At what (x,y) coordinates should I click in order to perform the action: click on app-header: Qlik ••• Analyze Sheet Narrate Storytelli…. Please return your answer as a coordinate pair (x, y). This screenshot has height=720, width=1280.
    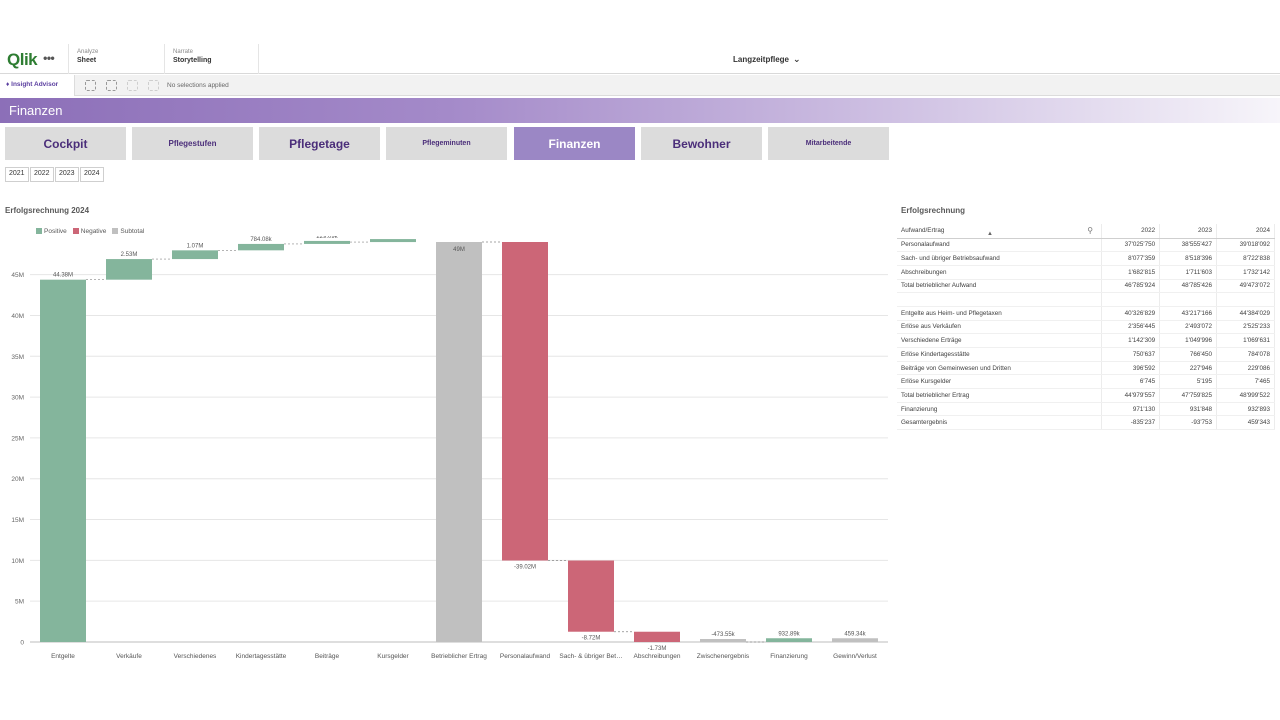
    Looking at the image, I should click on (640, 59).